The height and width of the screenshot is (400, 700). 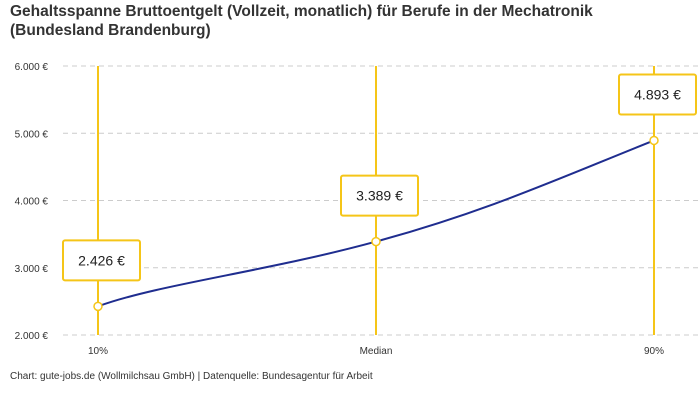 I want to click on y-tick-label: 3.000 €, so click(x=32, y=269).